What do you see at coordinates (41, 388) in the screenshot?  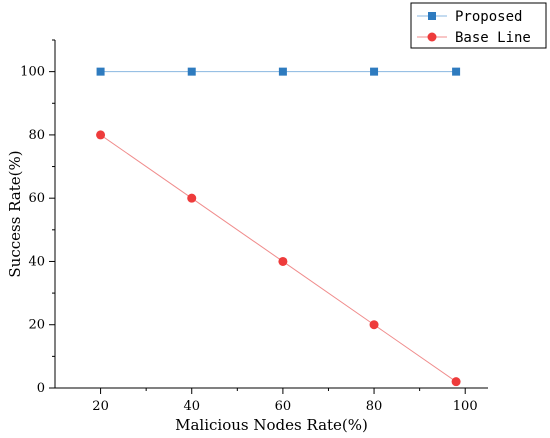 I see `y-tick-label: 0` at bounding box center [41, 388].